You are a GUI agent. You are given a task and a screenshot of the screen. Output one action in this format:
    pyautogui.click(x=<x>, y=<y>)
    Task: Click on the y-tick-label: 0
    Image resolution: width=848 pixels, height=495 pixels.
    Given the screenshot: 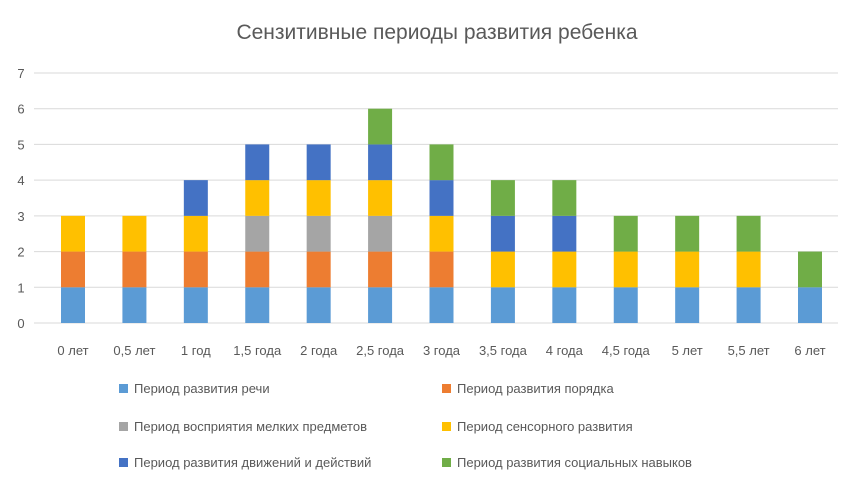 What is the action you would take?
    pyautogui.click(x=20, y=323)
    